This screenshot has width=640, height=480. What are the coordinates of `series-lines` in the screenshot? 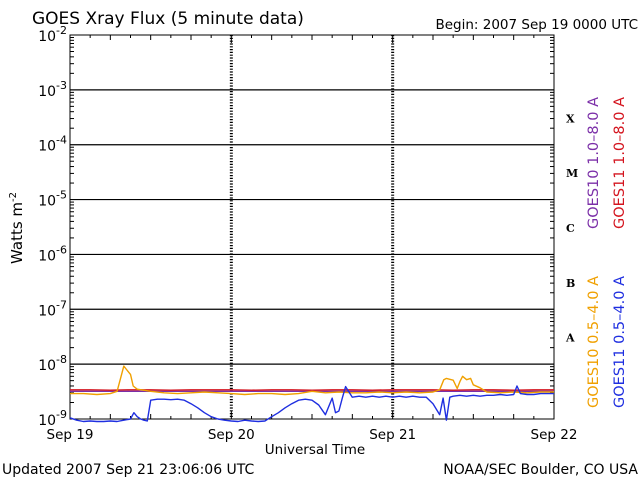 It's located at (311, 394).